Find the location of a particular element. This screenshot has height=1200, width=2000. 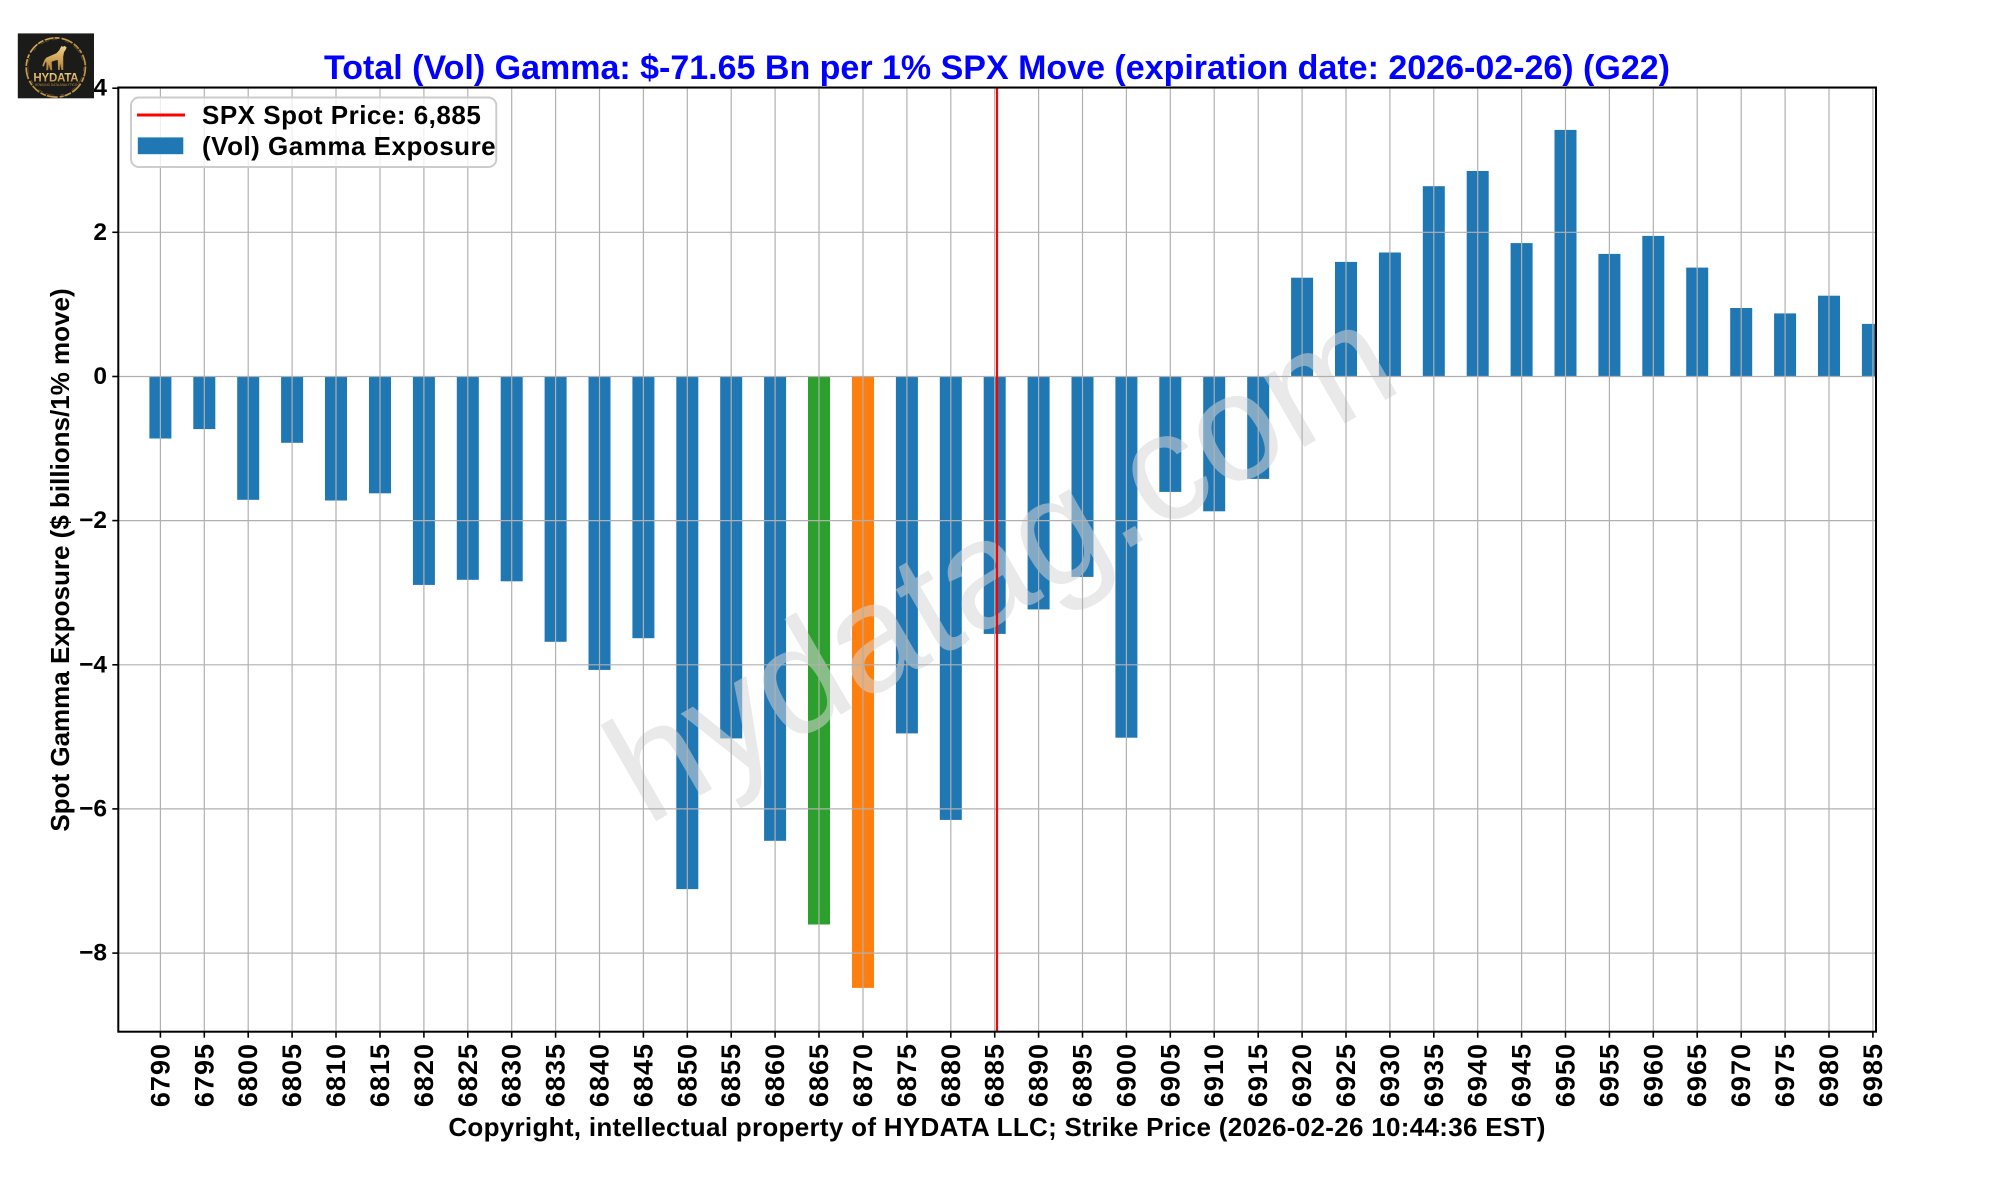

svg-text: 6795 is located at coordinates (204, 1075).